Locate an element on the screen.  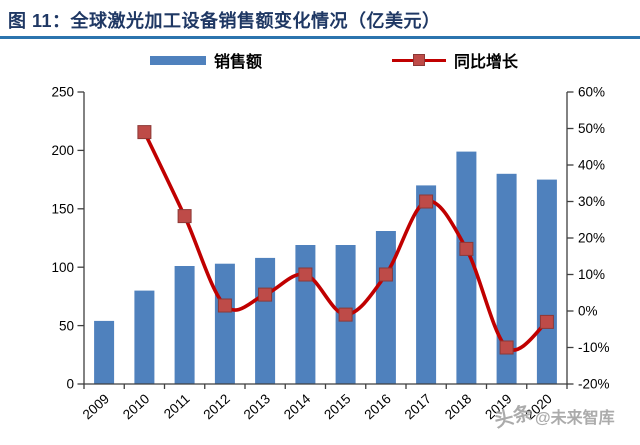
growth-marker-2011 is located at coordinates (184, 216).